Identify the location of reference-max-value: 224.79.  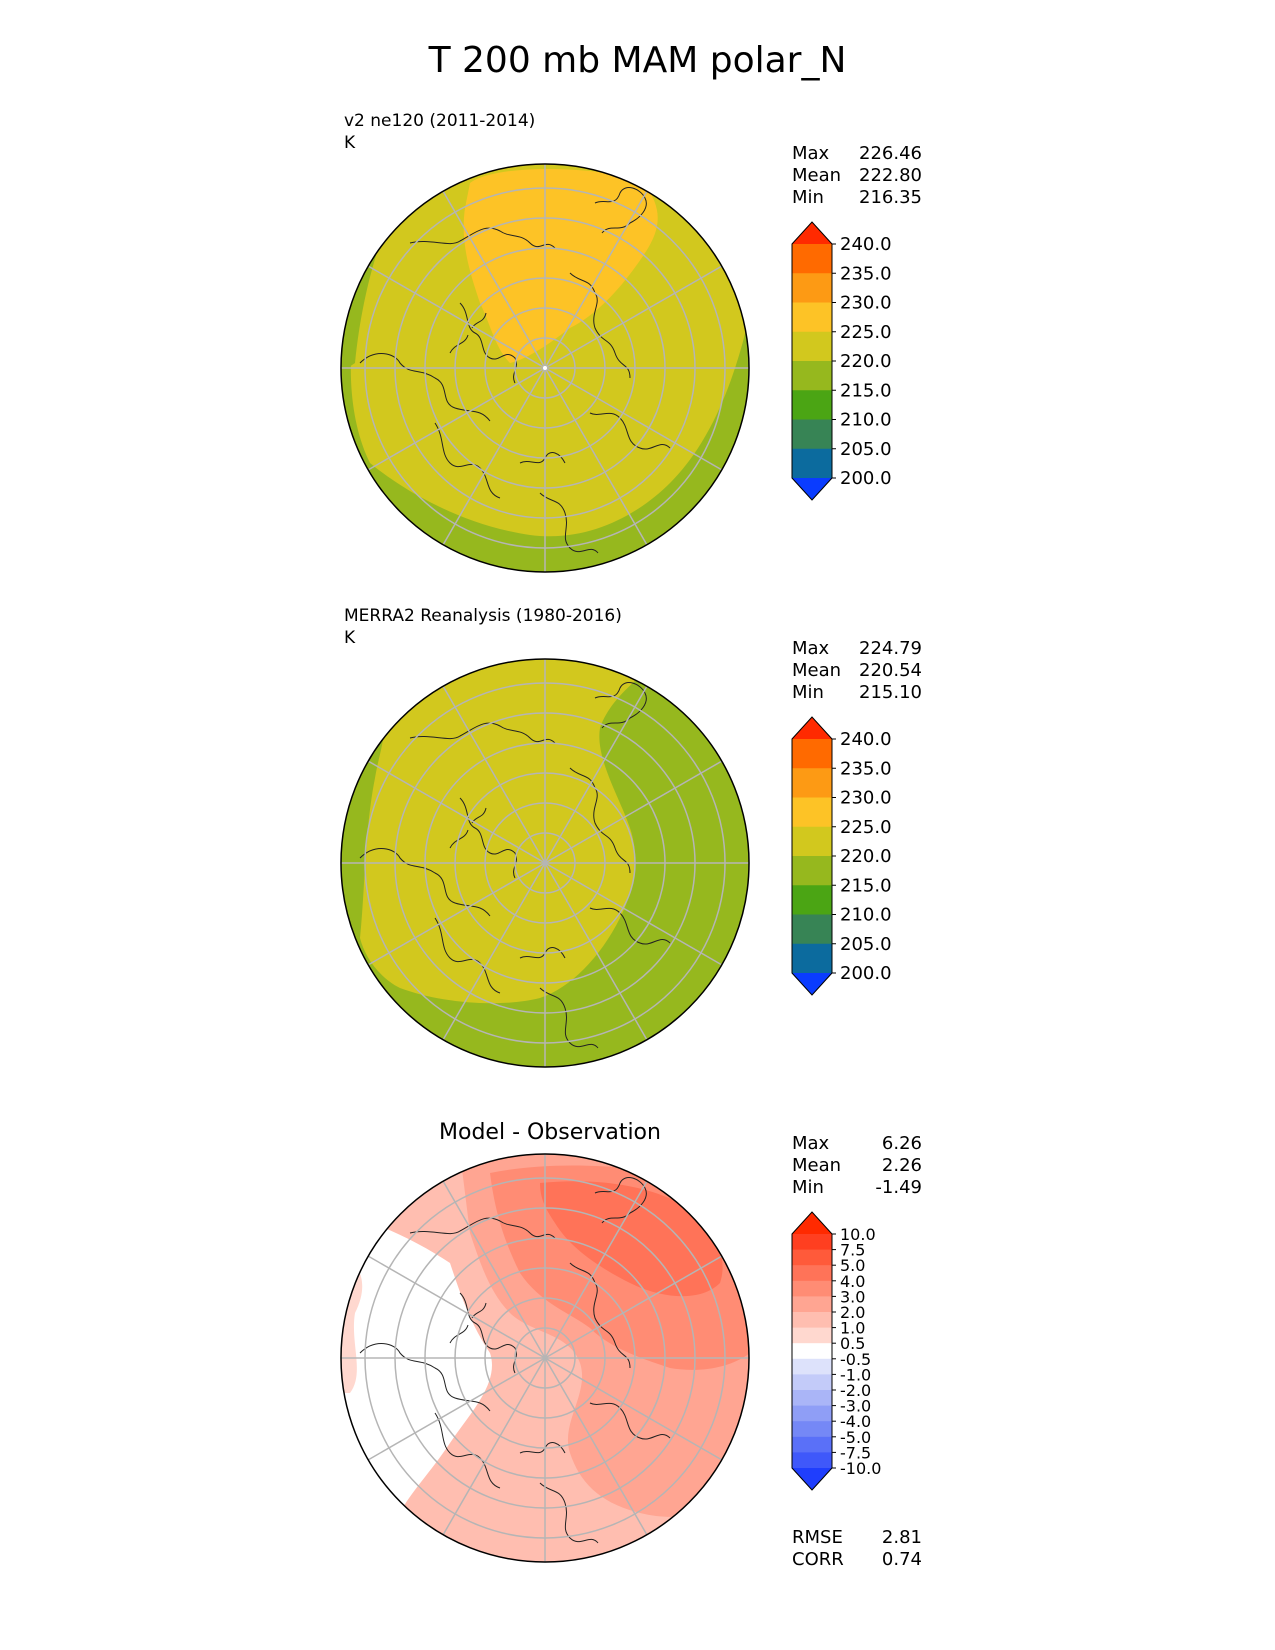
(890, 648).